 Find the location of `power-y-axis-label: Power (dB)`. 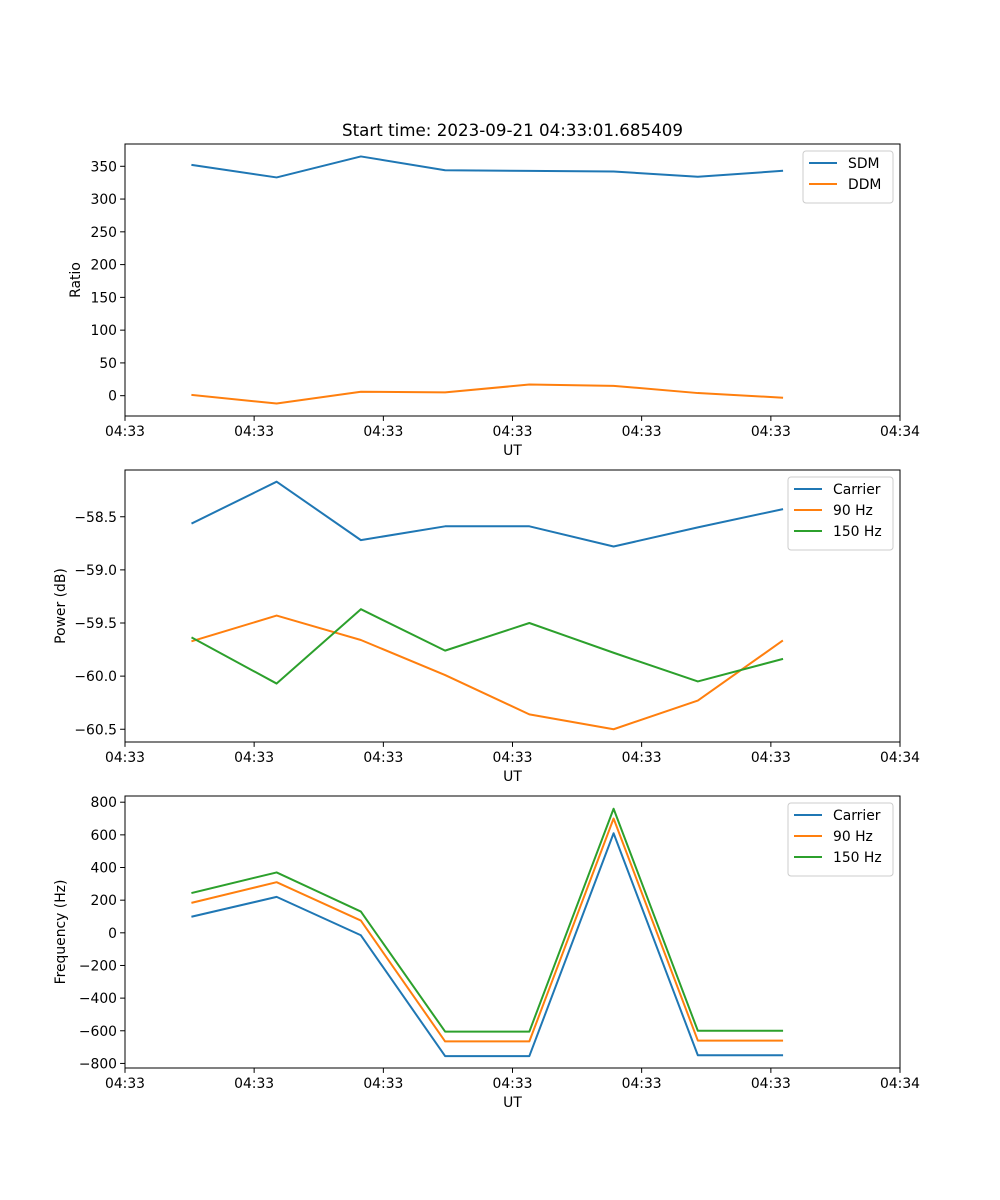

power-y-axis-label: Power (dB) is located at coordinates (61, 606).